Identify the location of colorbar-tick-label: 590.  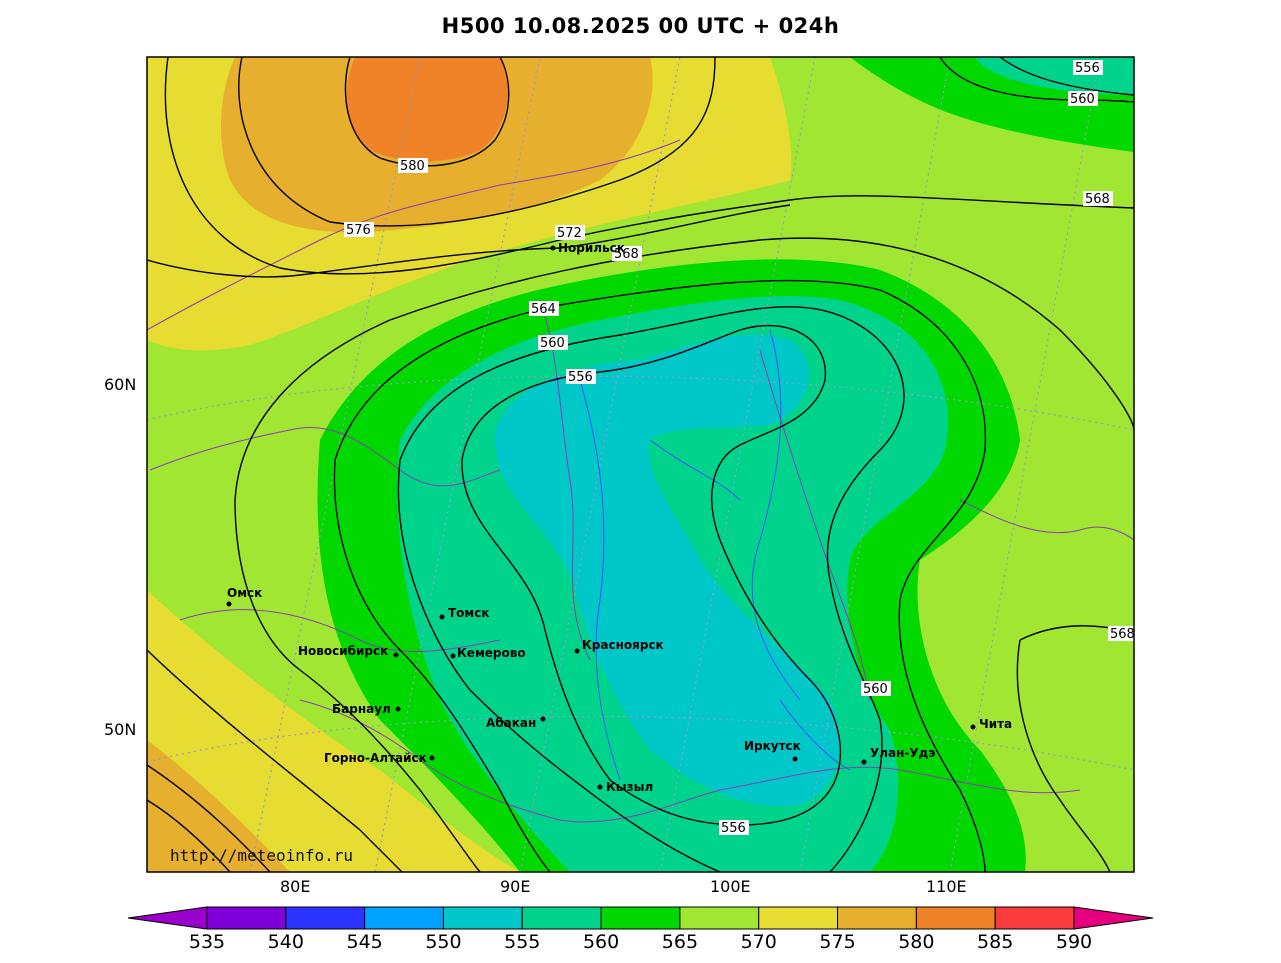
(1074, 942).